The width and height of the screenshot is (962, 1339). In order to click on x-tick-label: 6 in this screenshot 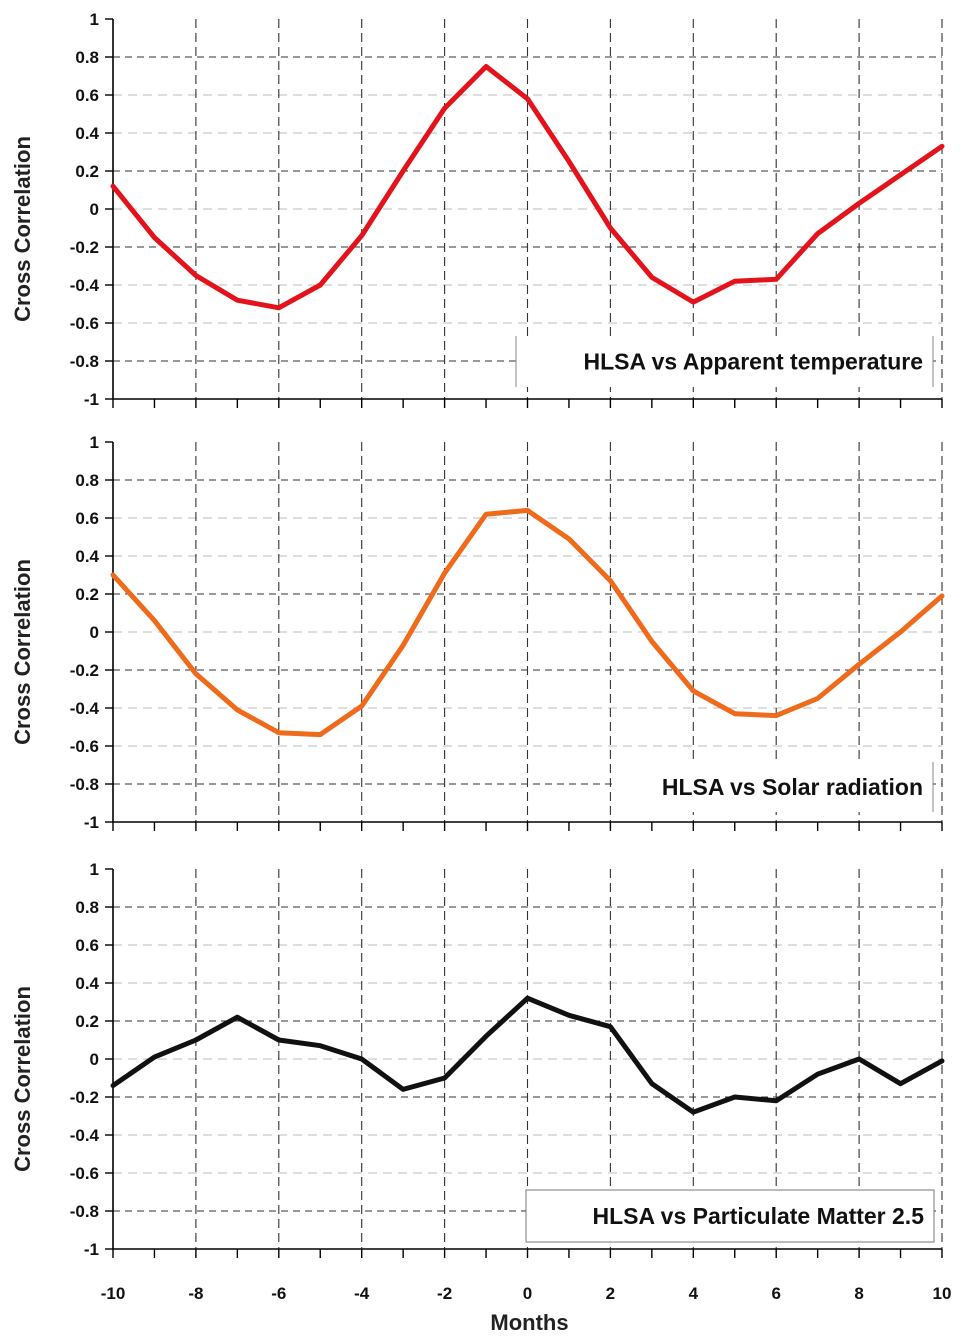, I will do `click(775, 1293)`.